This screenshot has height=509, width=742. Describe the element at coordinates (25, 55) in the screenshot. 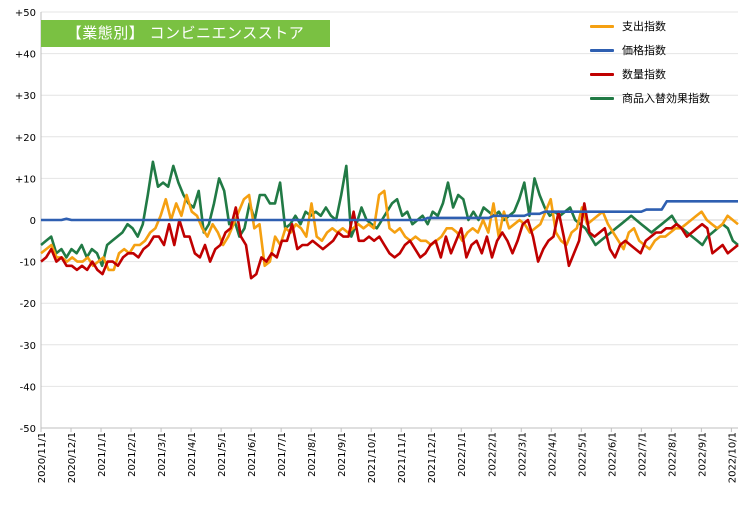

I see `y-tick-label: +40` at that location.